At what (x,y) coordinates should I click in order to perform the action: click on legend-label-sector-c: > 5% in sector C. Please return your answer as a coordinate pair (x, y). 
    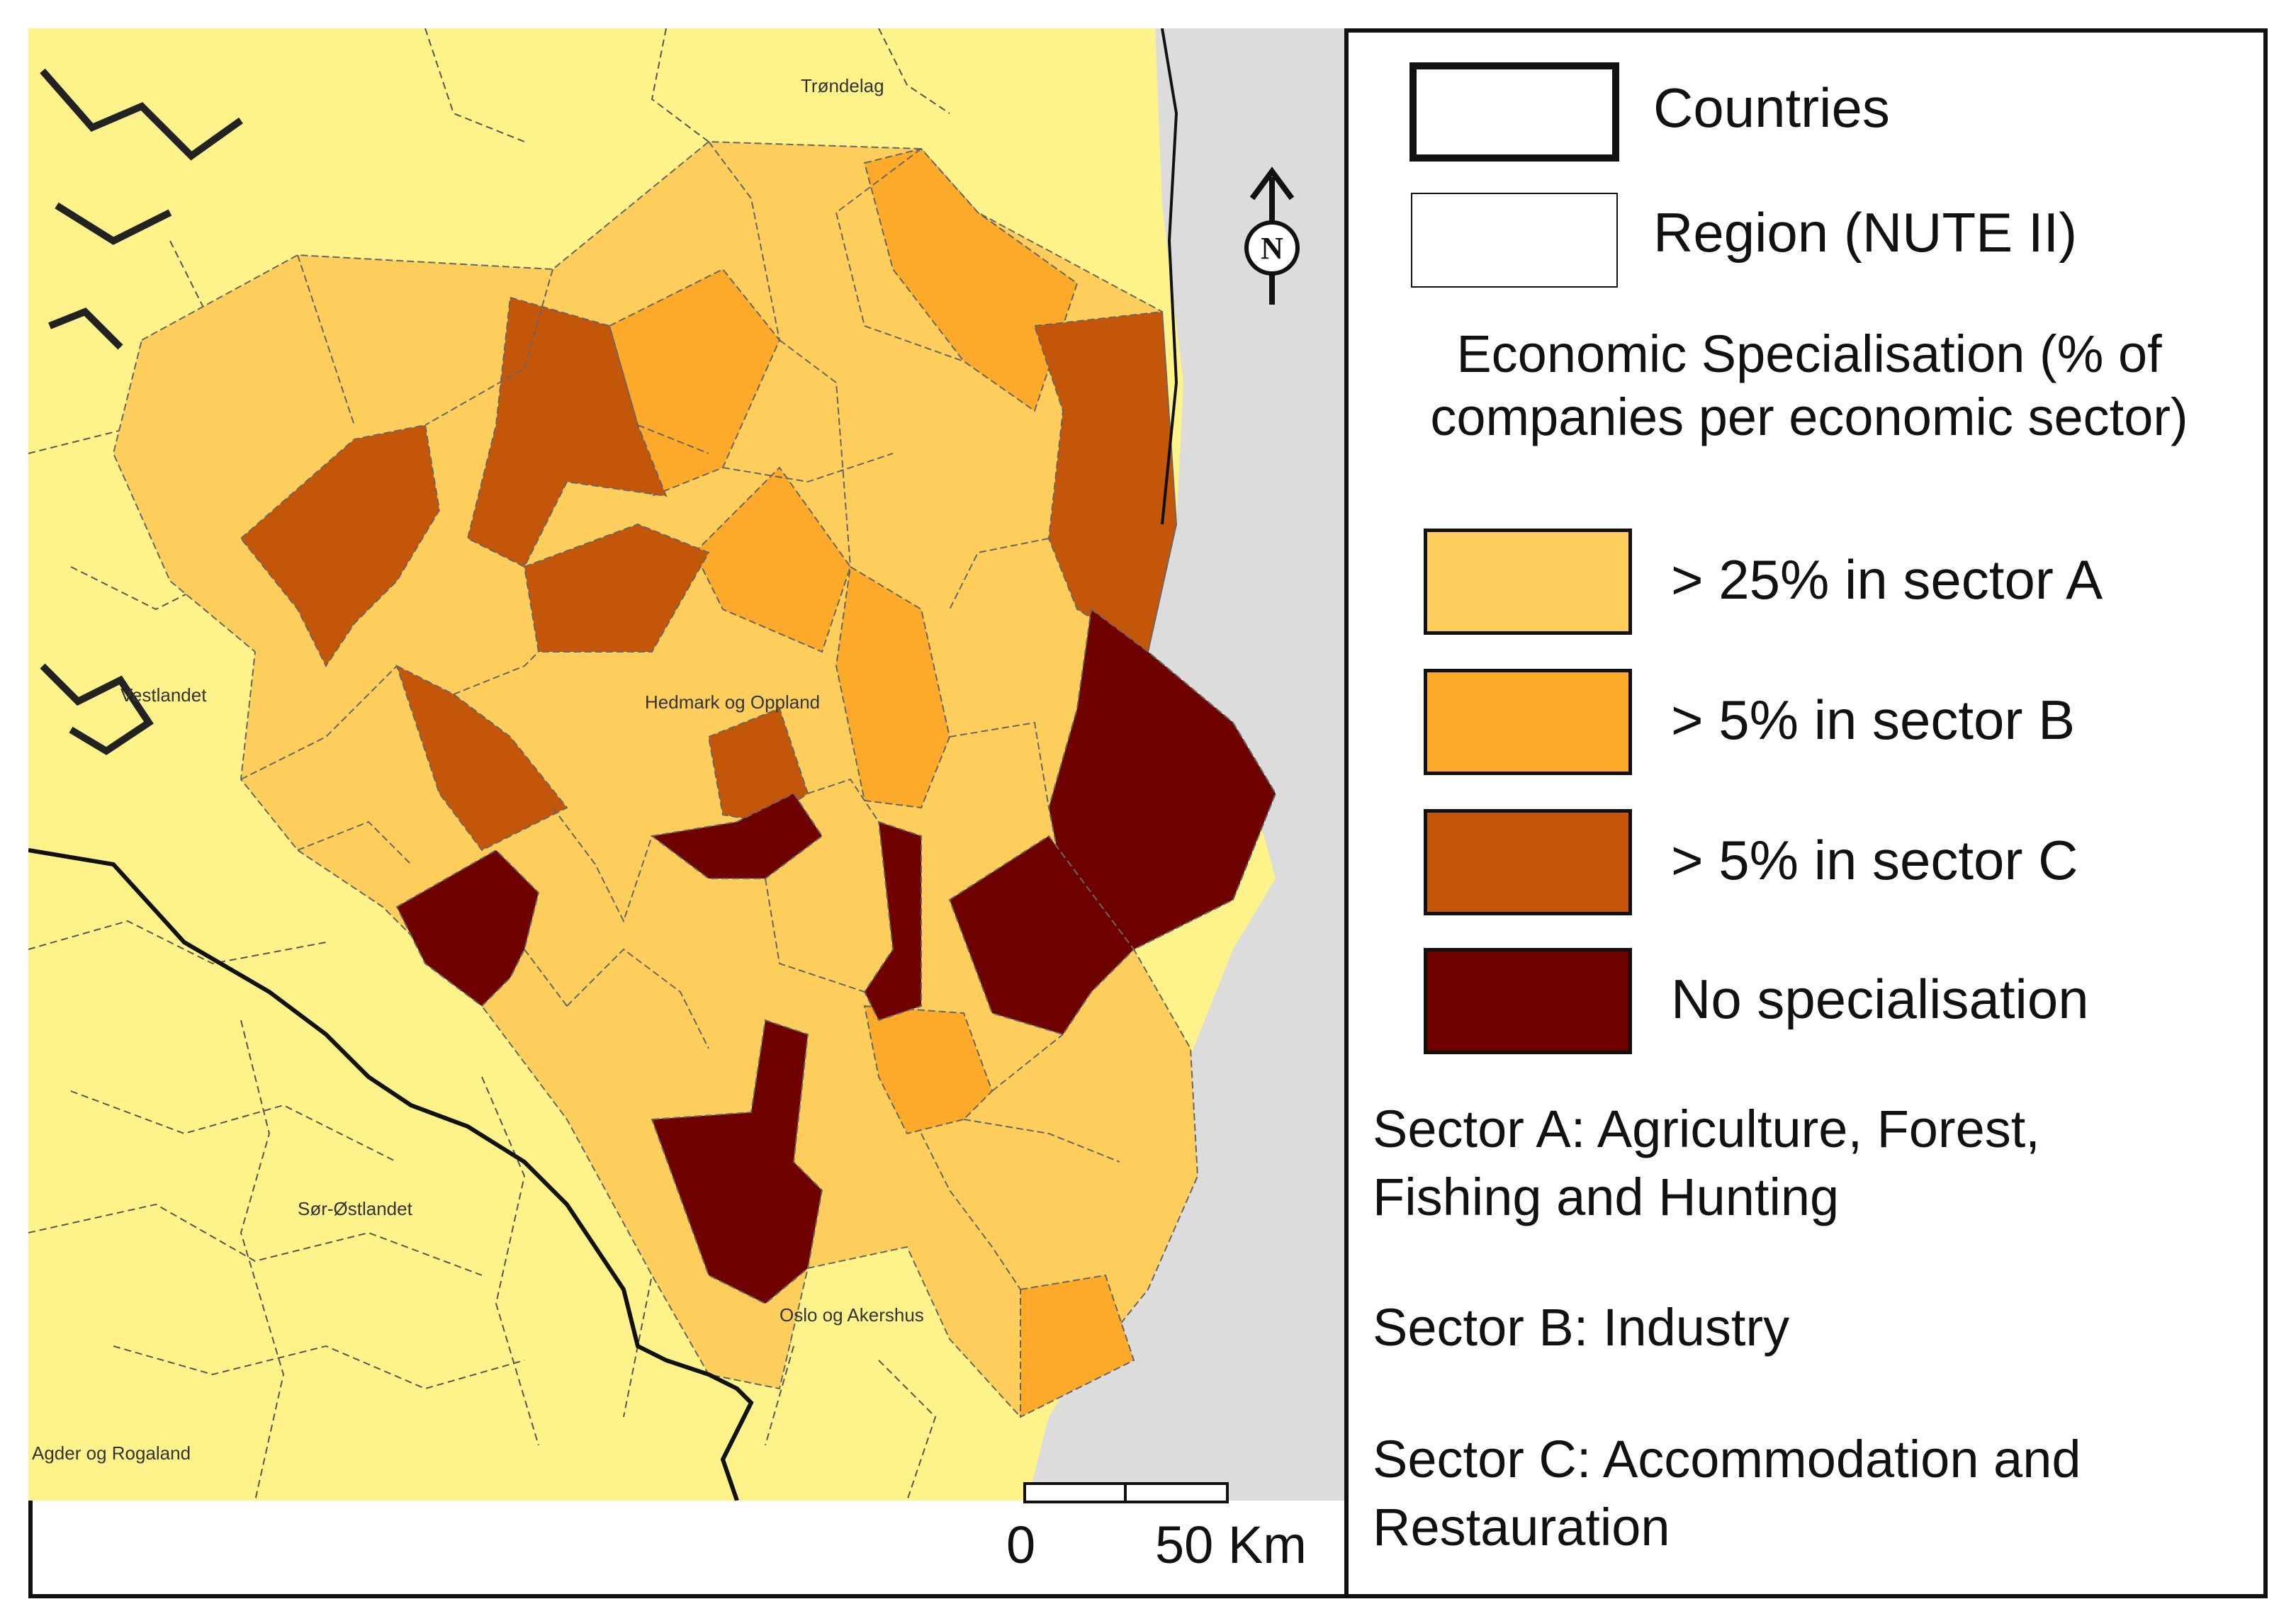
    Looking at the image, I should click on (1874, 860).